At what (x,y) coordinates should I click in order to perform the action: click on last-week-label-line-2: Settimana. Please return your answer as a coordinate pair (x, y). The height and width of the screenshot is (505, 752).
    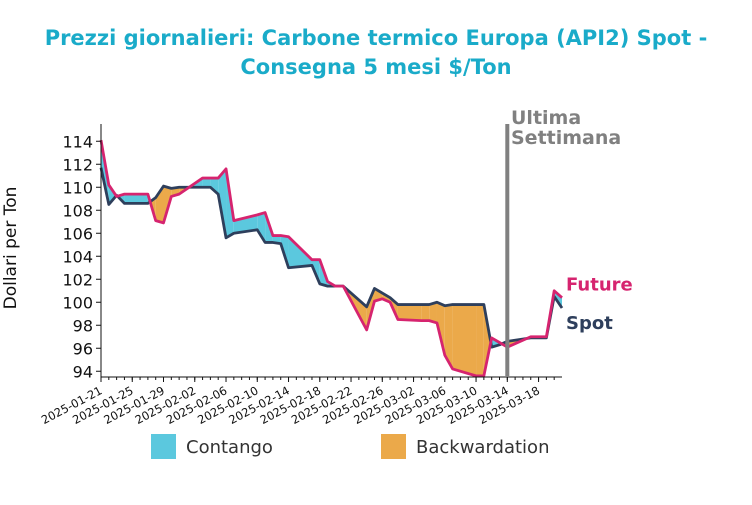
    Looking at the image, I should click on (566, 138).